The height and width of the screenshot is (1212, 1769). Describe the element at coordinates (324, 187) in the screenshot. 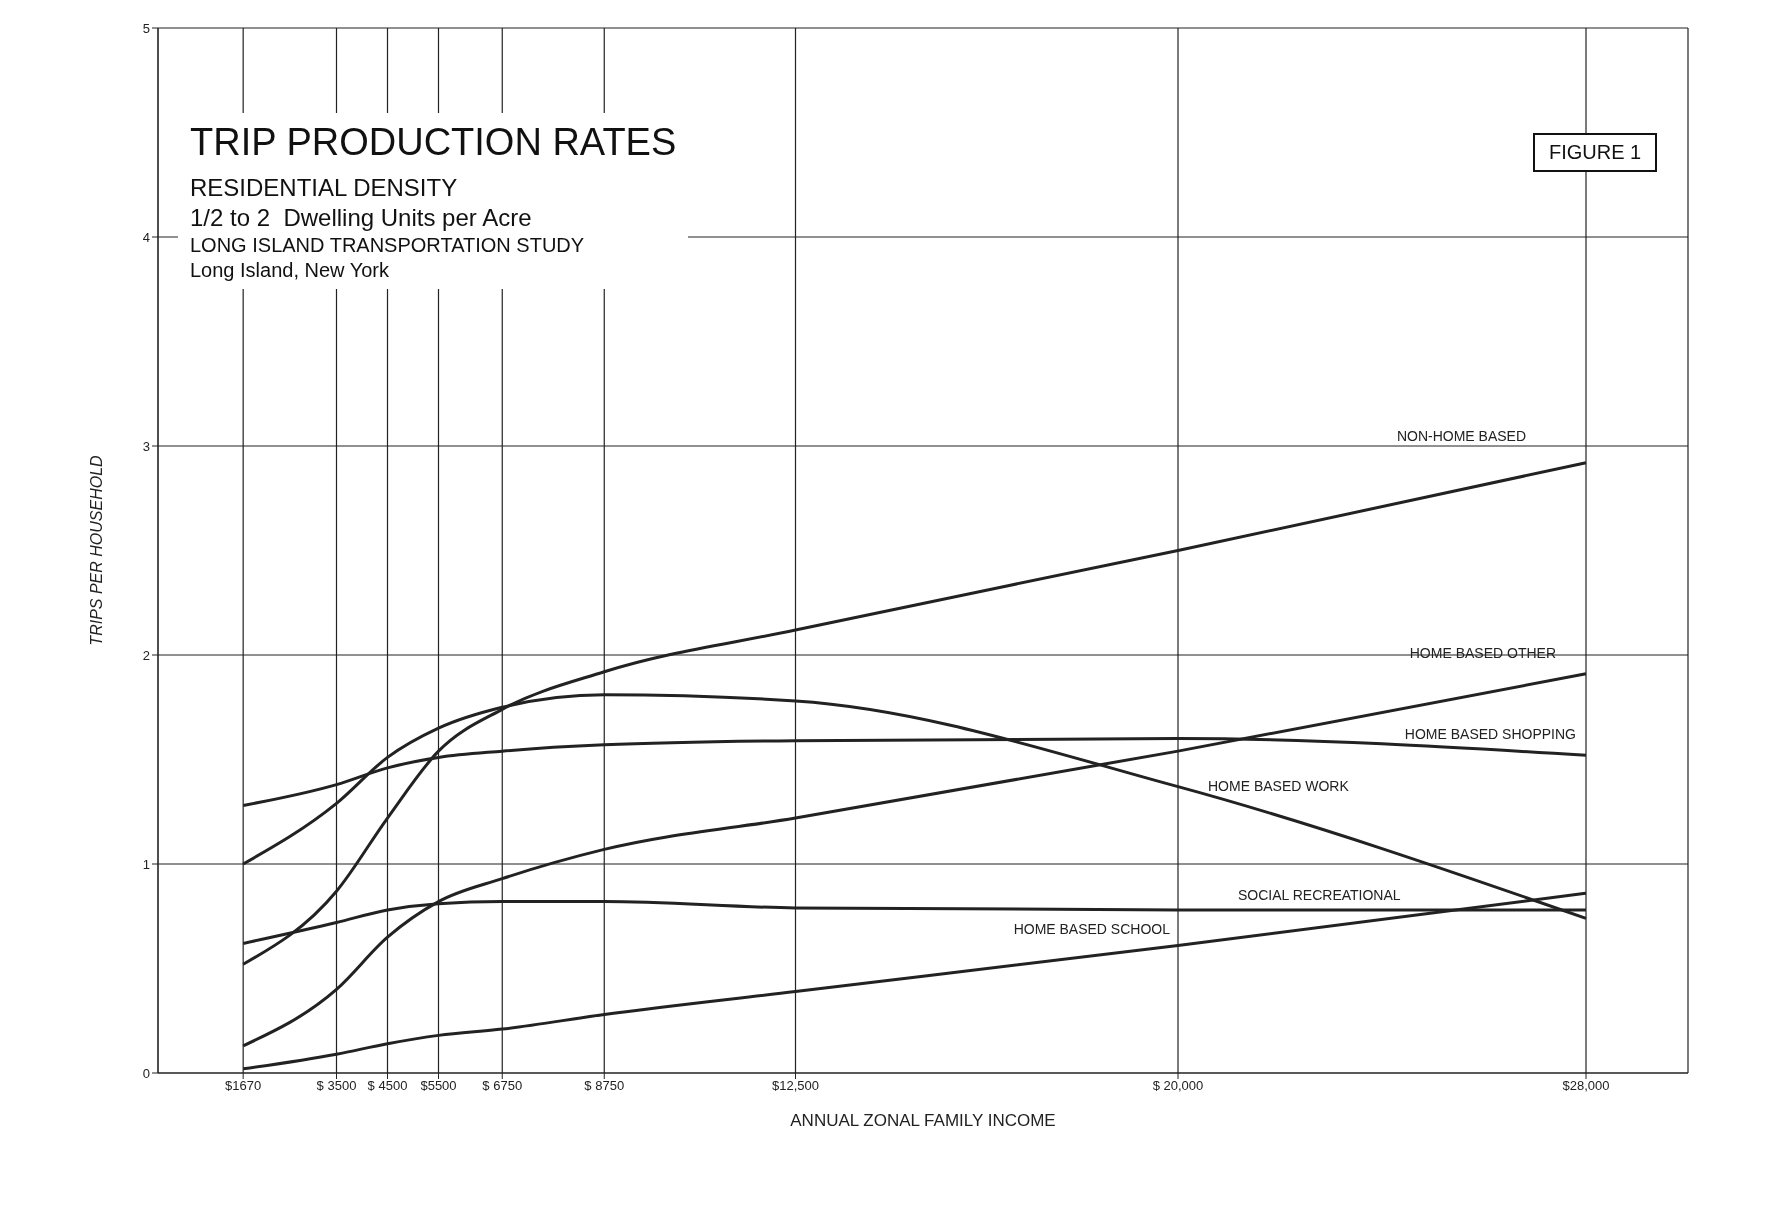

I see `text: RESIDENTIAL DENSITY` at that location.